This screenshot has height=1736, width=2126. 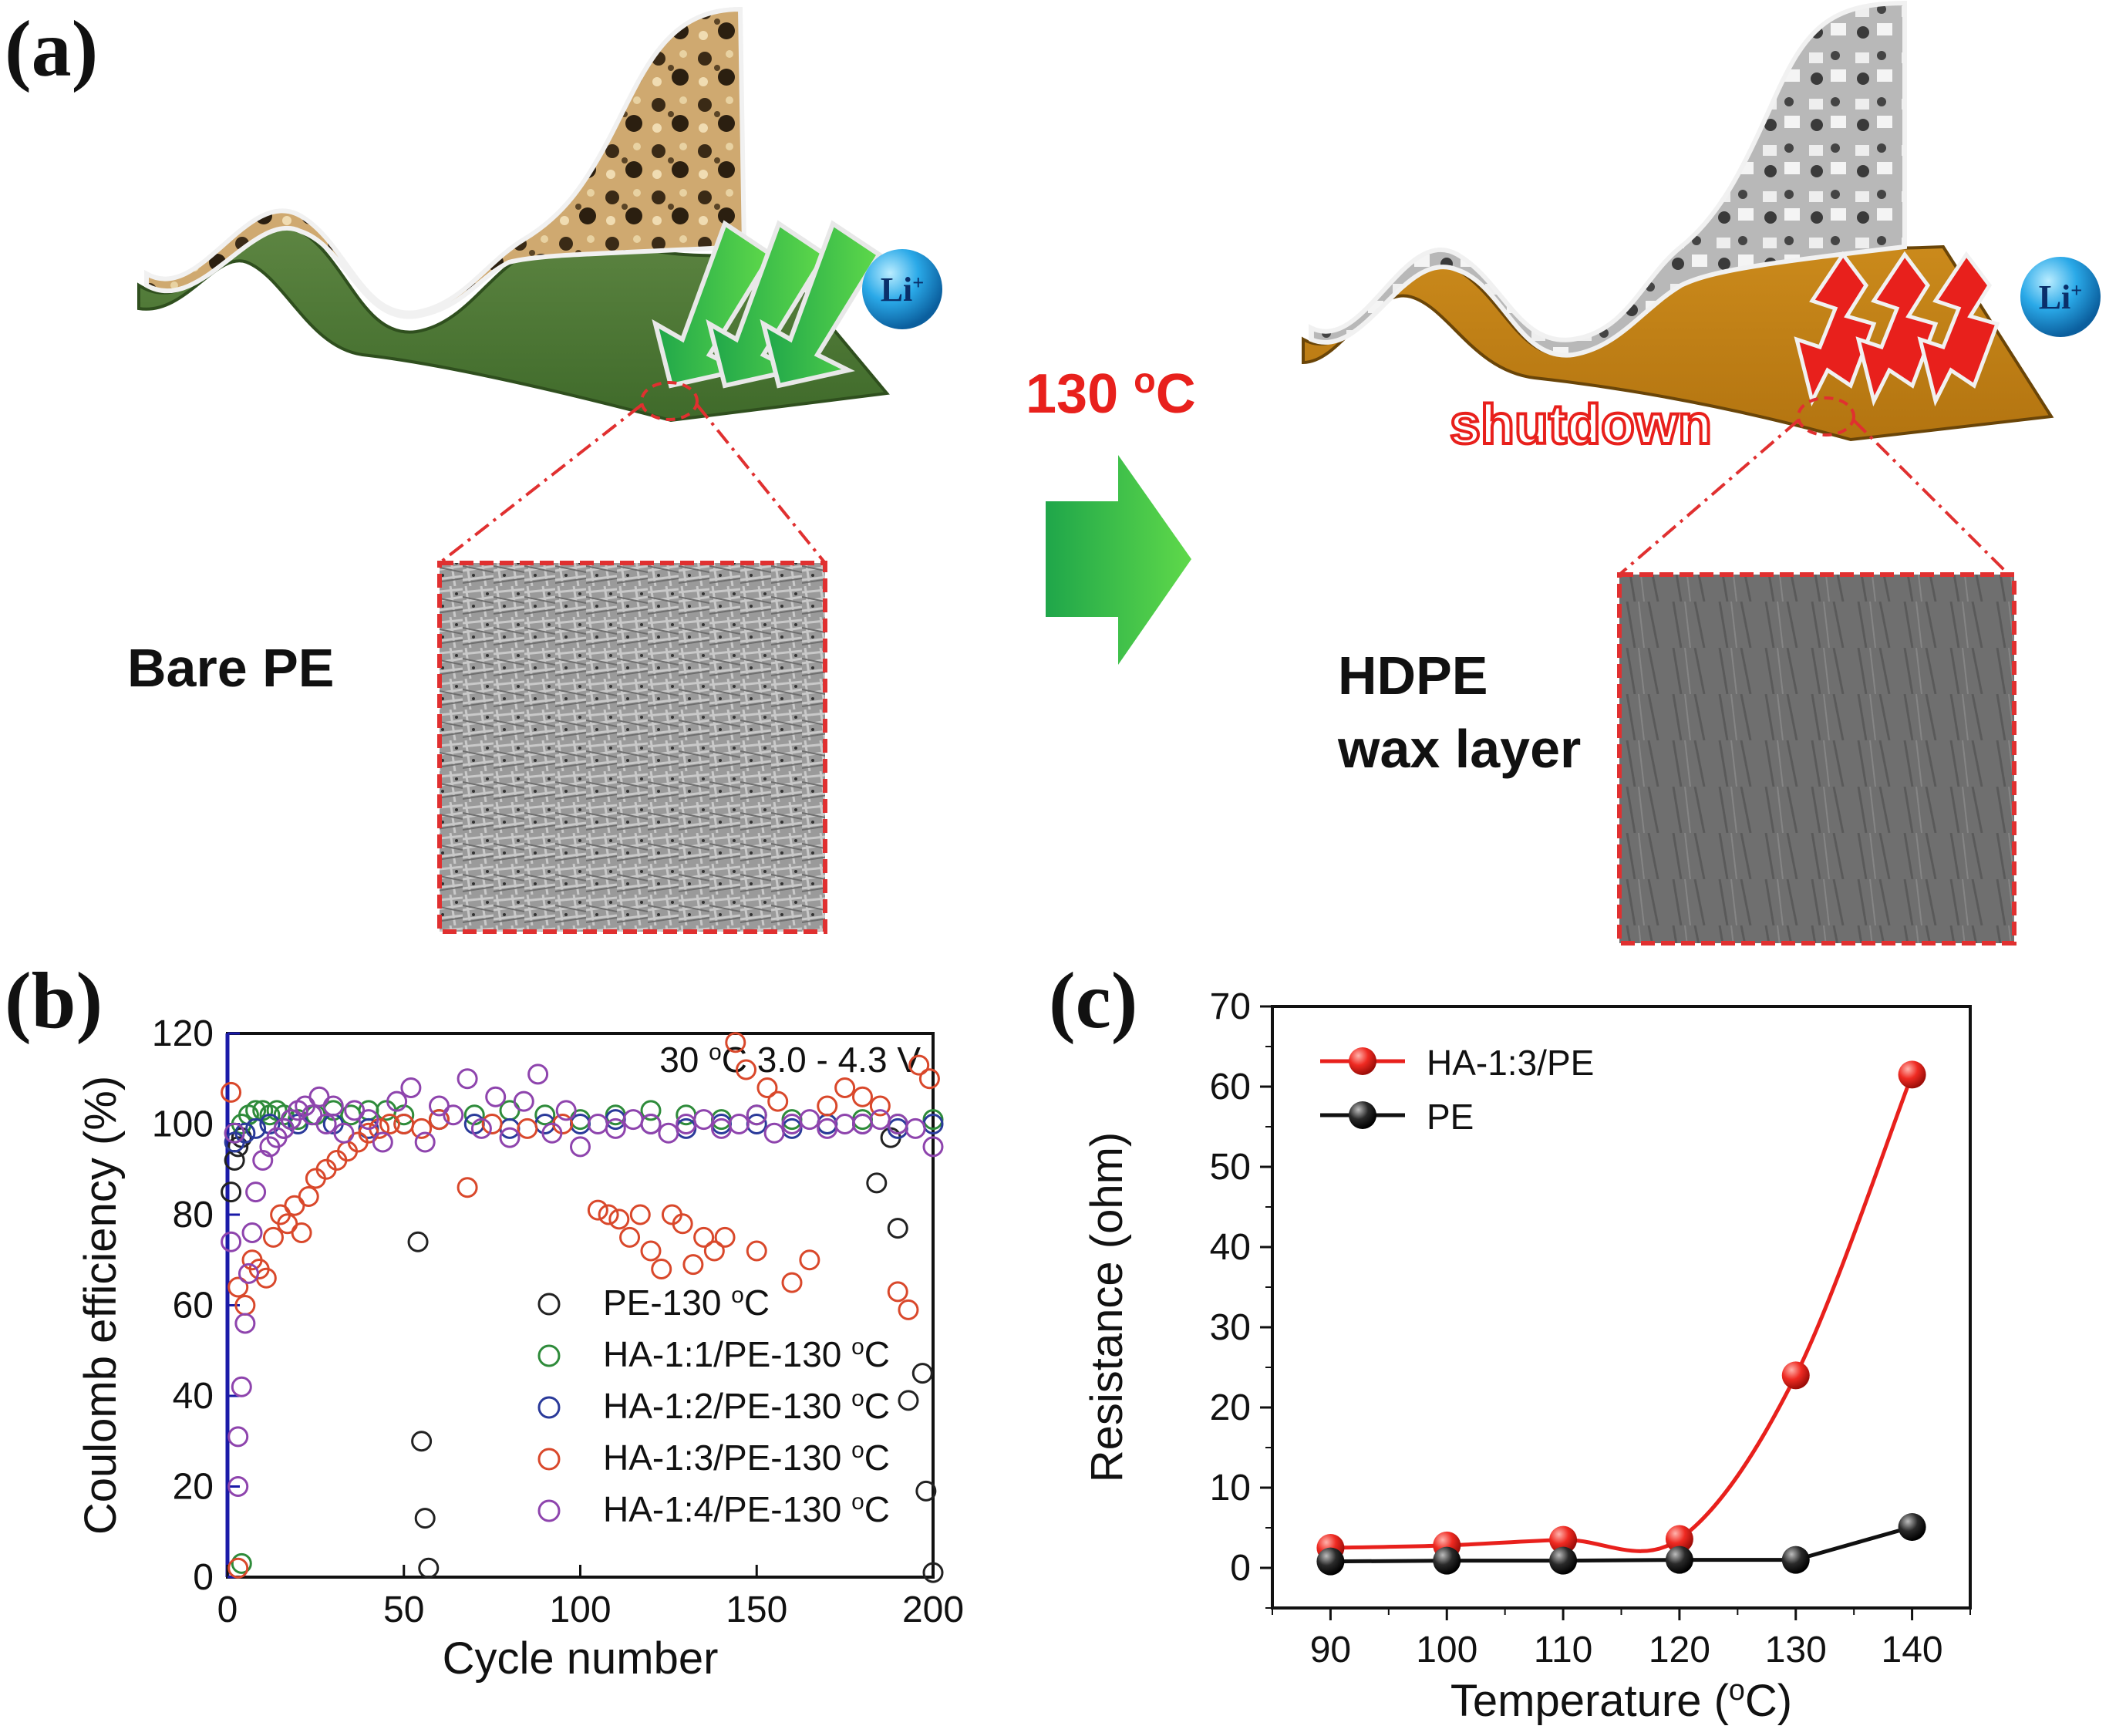 What do you see at coordinates (767, 304) in the screenshot?
I see `ion-flow-arrows-green` at bounding box center [767, 304].